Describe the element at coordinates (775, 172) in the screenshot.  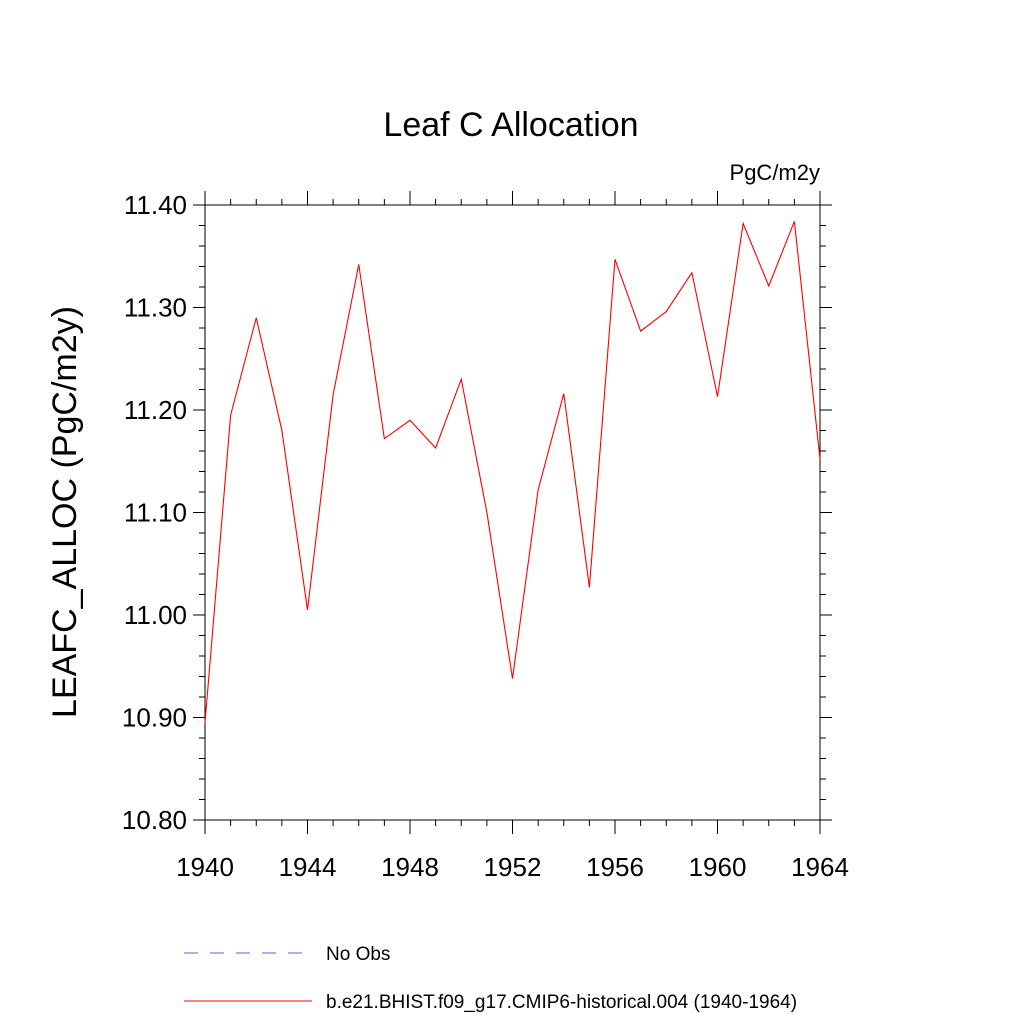
I see `units-label: PgC/m2y` at that location.